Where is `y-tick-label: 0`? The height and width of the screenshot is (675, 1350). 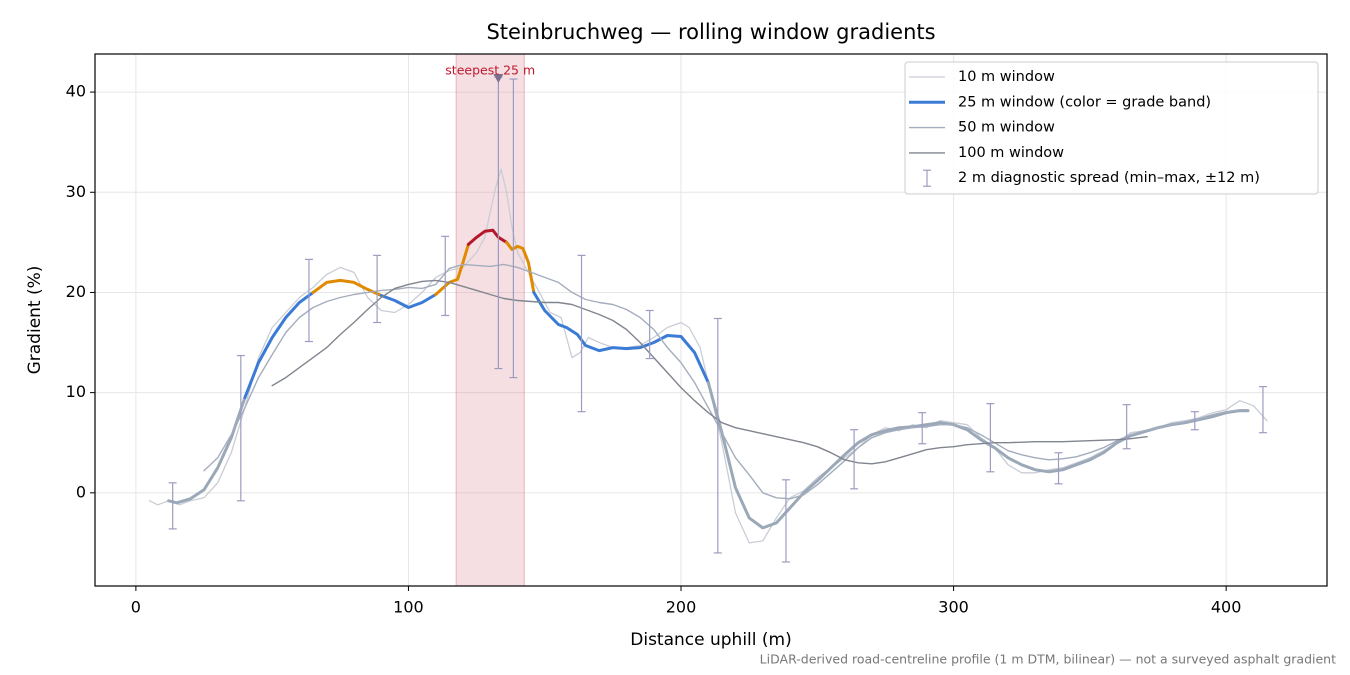 y-tick-label: 0 is located at coordinates (81, 491).